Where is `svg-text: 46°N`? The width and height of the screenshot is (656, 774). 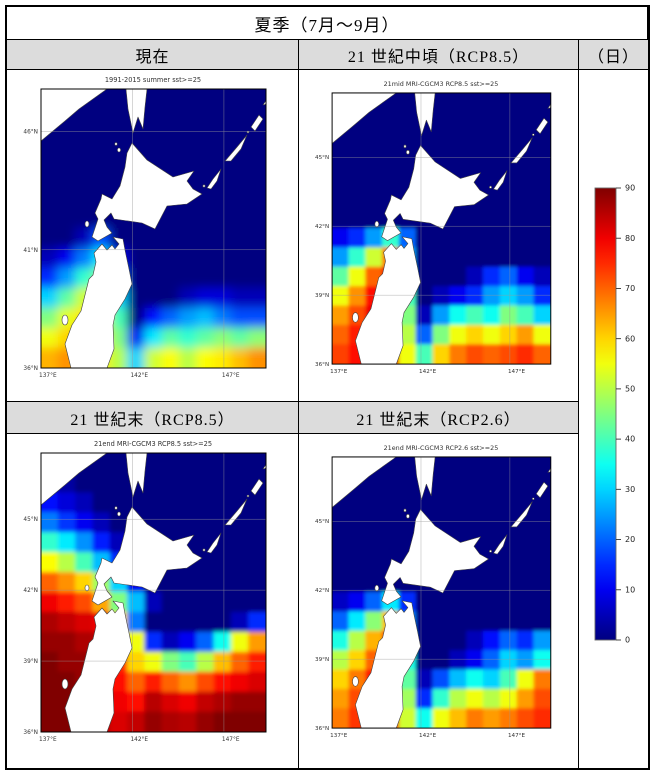
svg-text: 46°N is located at coordinates (30, 133).